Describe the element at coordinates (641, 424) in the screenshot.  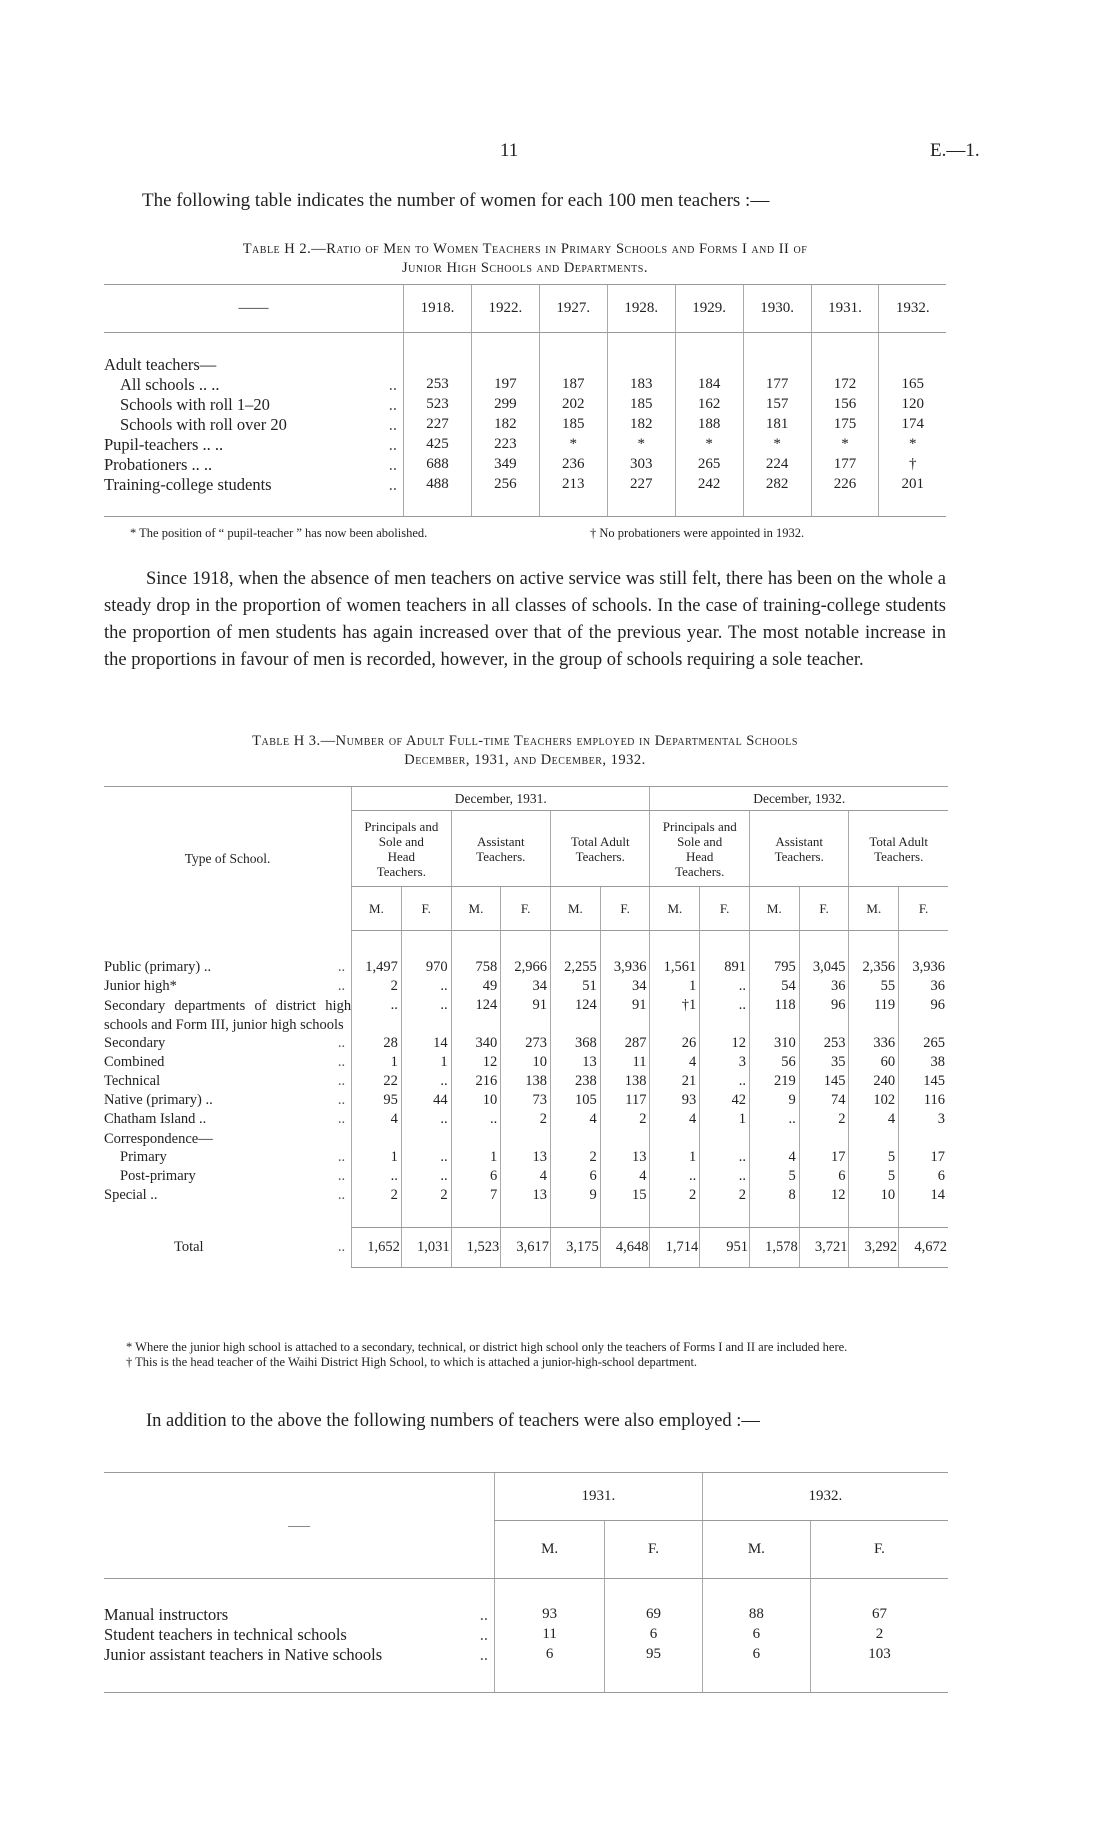
I see `cell-value: 182` at that location.